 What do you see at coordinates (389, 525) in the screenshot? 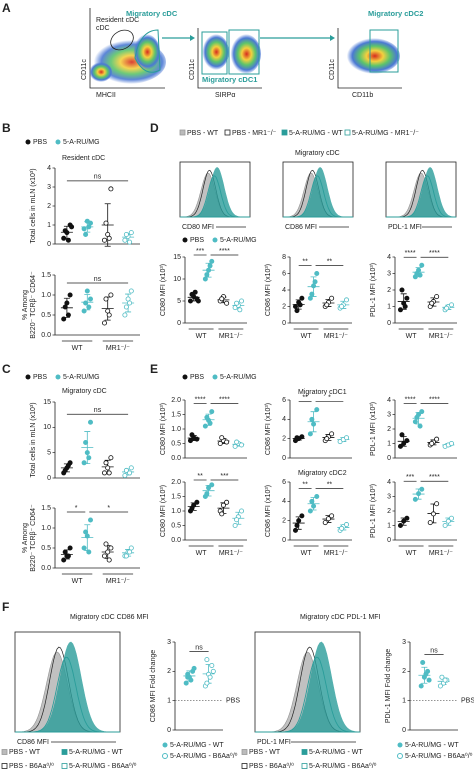
I see `y-tick-label: 1` at bounding box center [389, 525].